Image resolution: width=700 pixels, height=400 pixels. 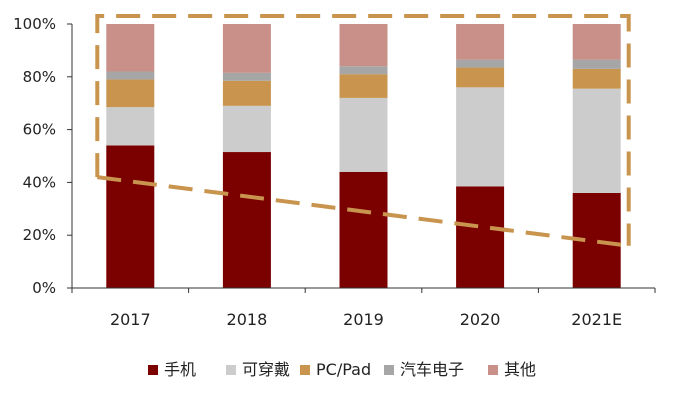 What do you see at coordinates (247, 319) in the screenshot?
I see `x-tick-label: 2018` at bounding box center [247, 319].